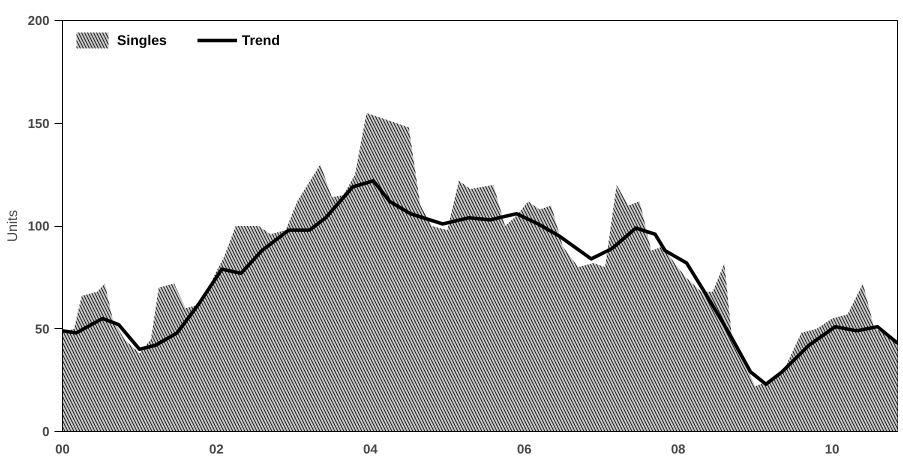  I want to click on y-tick-label: 50, so click(42, 328).